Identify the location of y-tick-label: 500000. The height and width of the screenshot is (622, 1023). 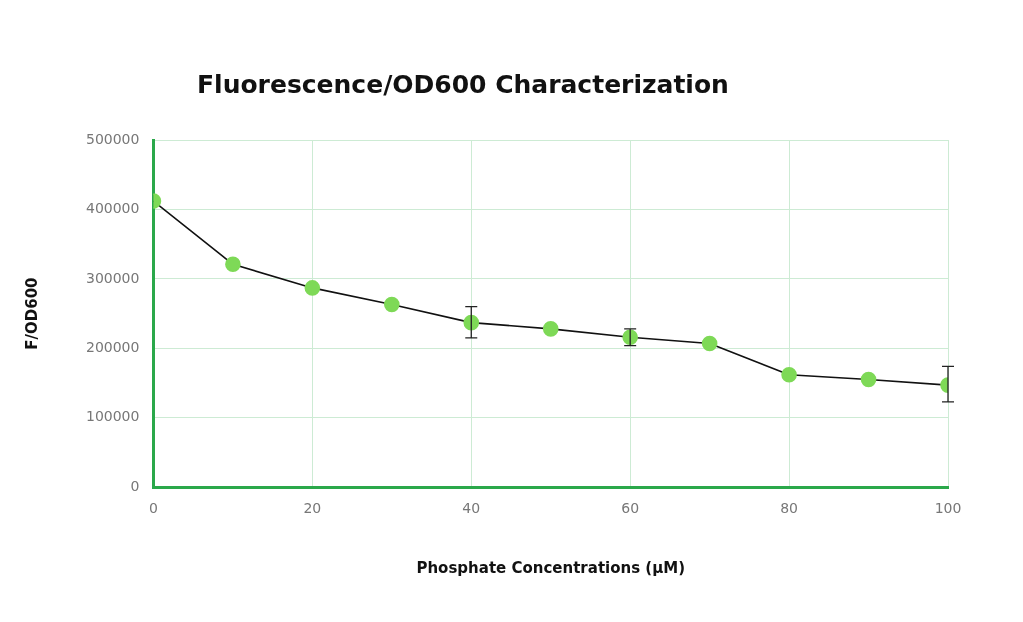
(112, 138).